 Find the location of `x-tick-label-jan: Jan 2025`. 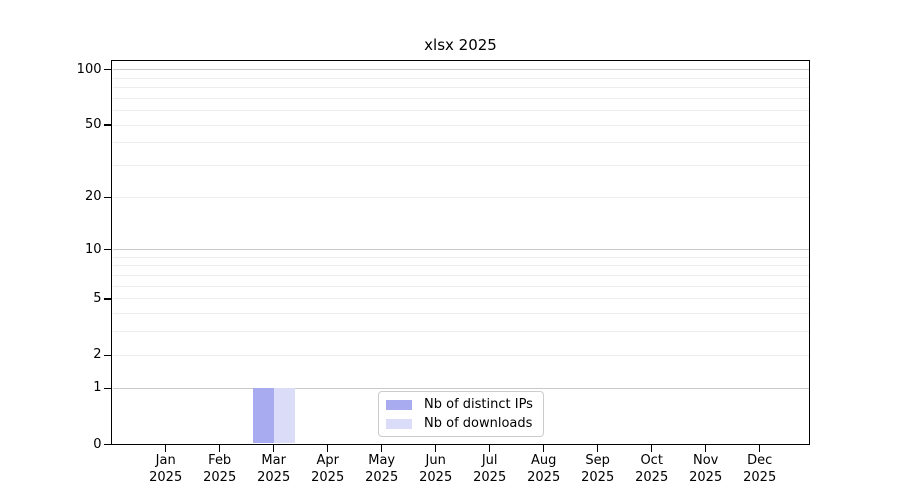

x-tick-label-jan: Jan 2025 is located at coordinates (166, 469).